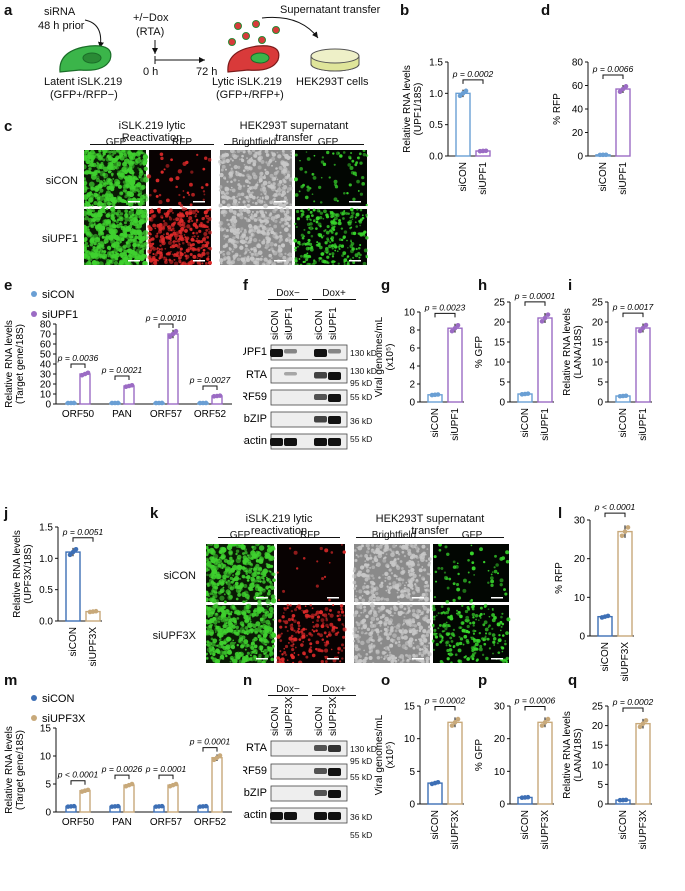 This screenshot has width=685, height=891. I want to click on y-axis-label-unit: (UPF3X/18S), so click(28, 573).